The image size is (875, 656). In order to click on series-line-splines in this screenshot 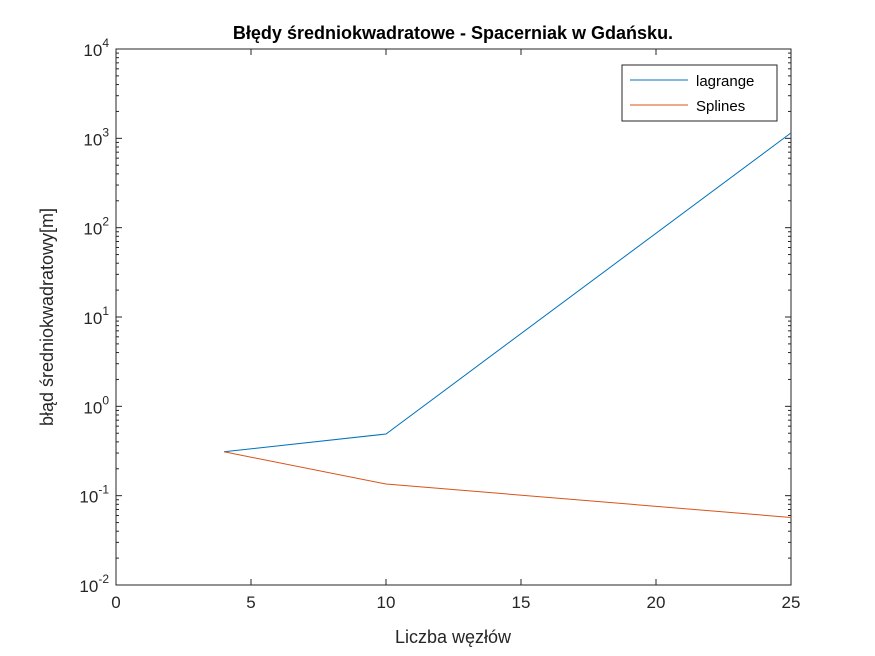, I will do `click(507, 484)`.